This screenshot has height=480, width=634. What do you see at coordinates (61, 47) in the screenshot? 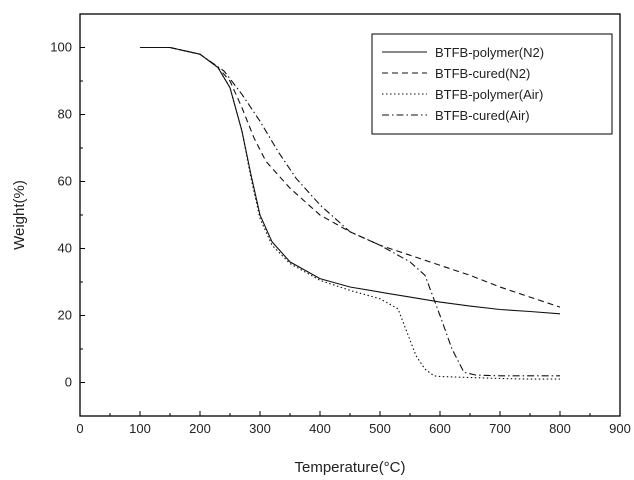
I see `y-tick-label: 100` at bounding box center [61, 47].